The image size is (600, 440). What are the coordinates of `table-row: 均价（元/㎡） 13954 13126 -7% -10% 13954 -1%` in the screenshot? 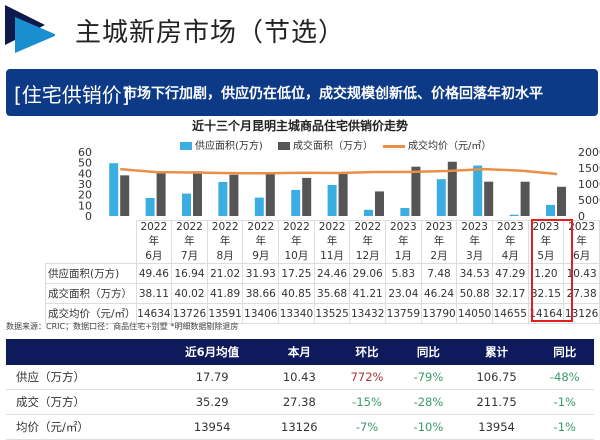 It's located at (300, 427).